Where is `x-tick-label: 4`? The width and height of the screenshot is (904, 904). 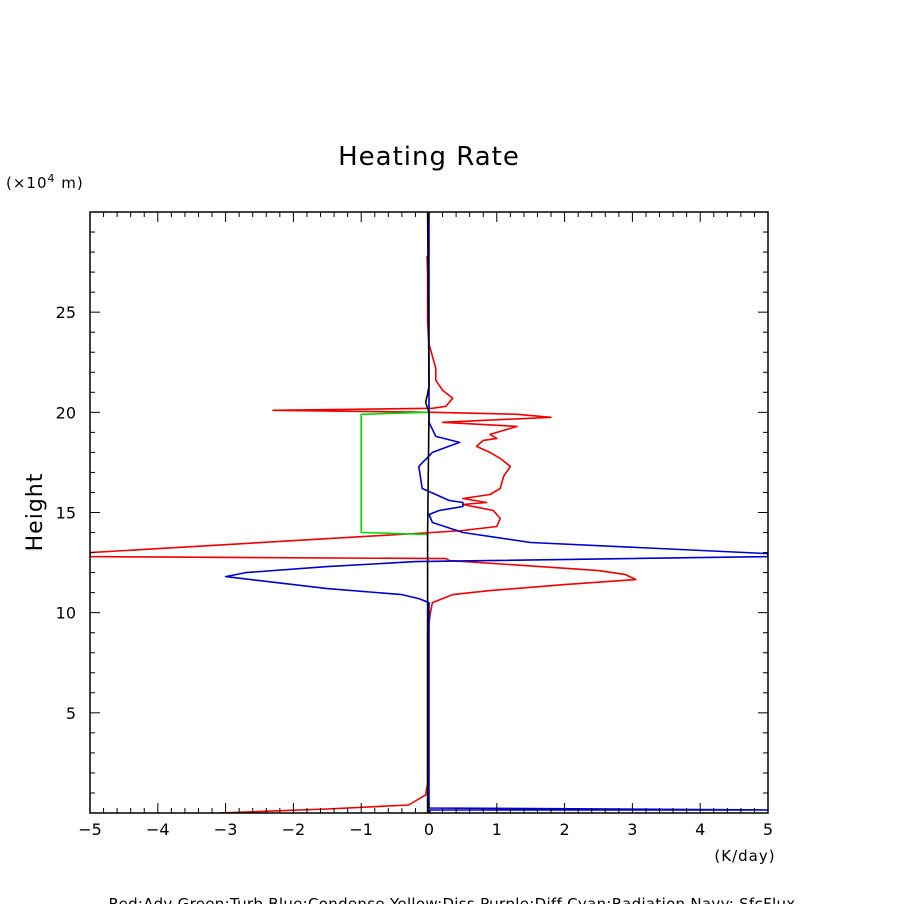
x-tick-label: 4 is located at coordinates (700, 829).